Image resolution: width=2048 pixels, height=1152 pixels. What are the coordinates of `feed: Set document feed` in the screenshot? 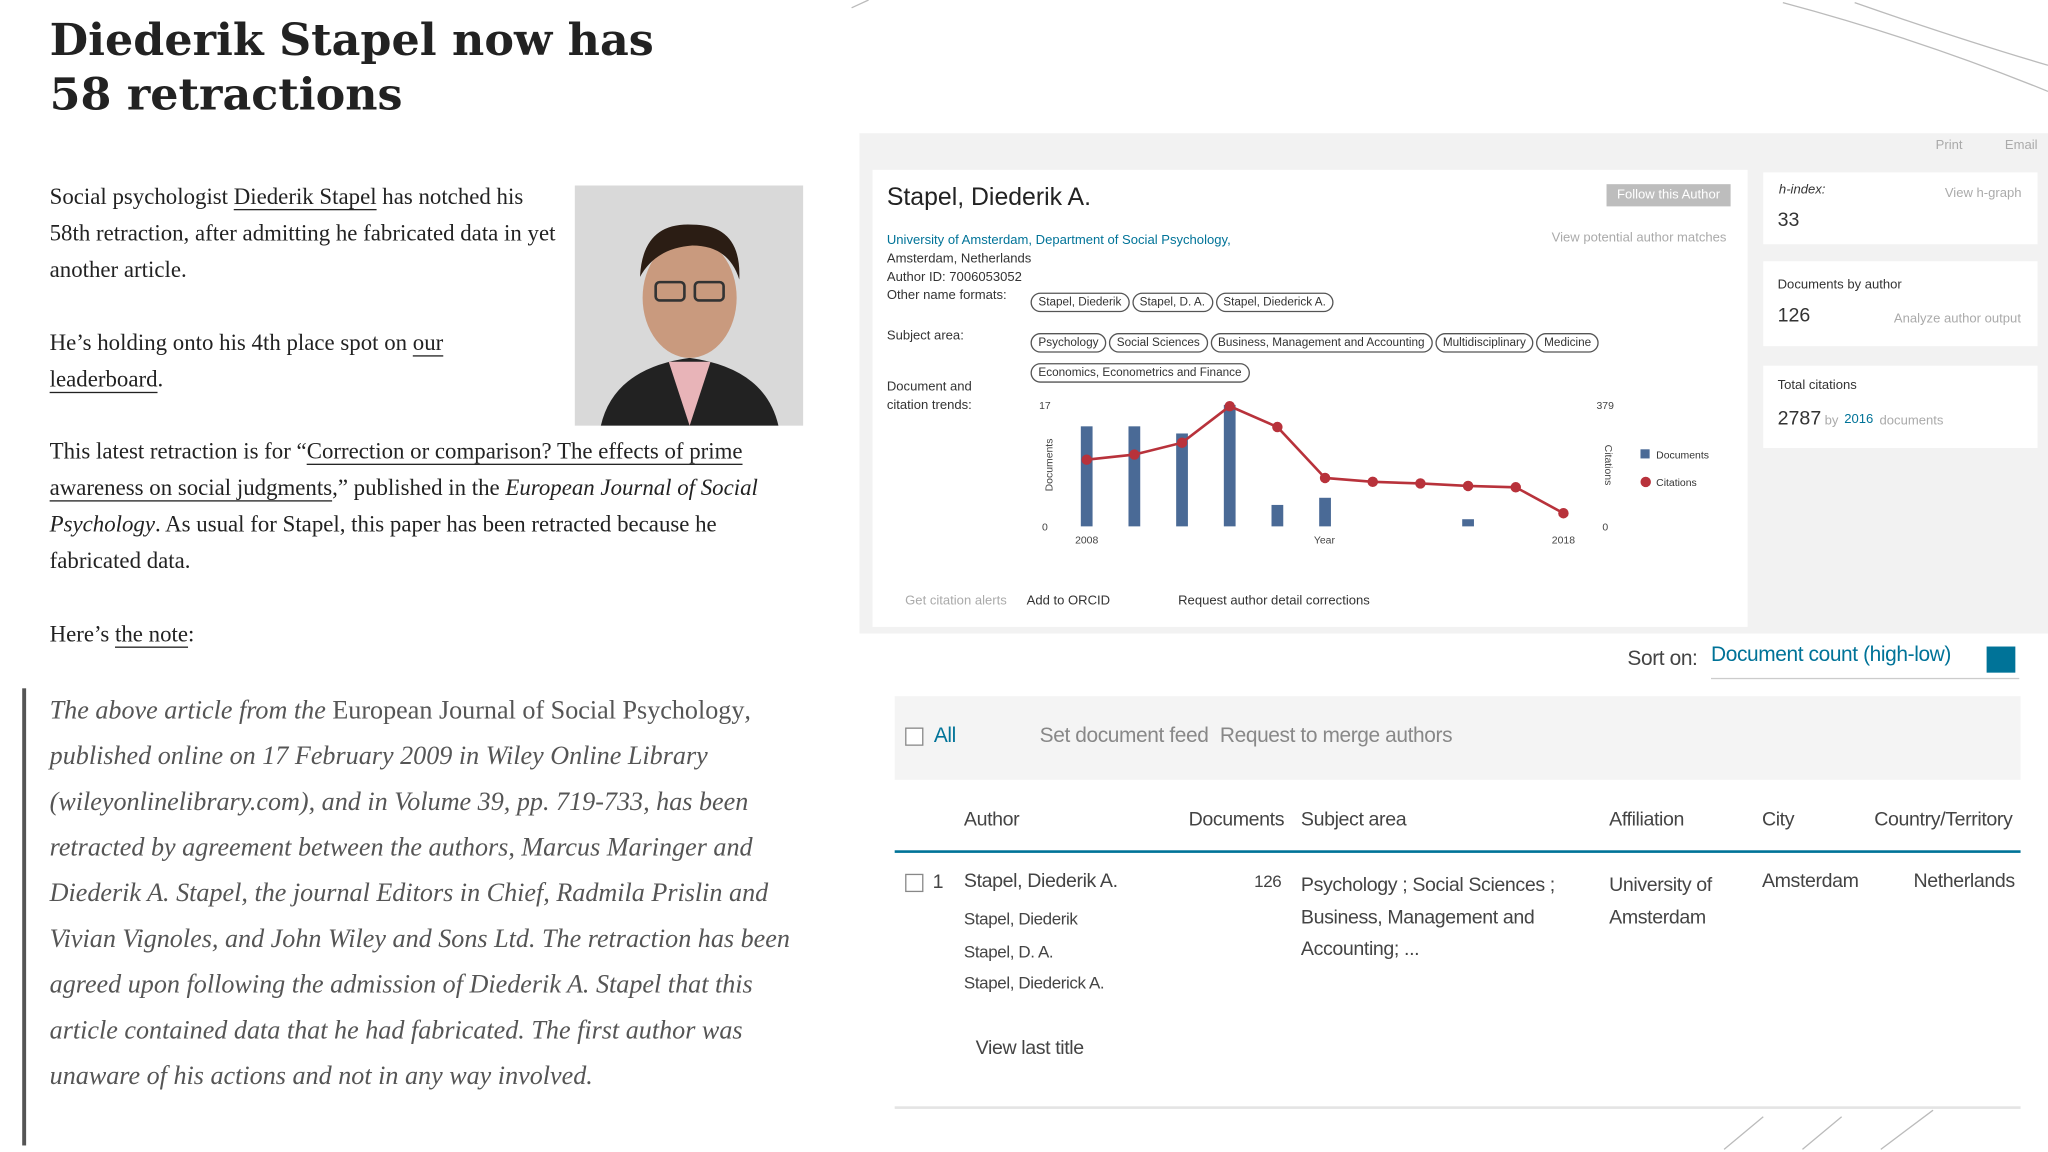 It's located at (1124, 736).